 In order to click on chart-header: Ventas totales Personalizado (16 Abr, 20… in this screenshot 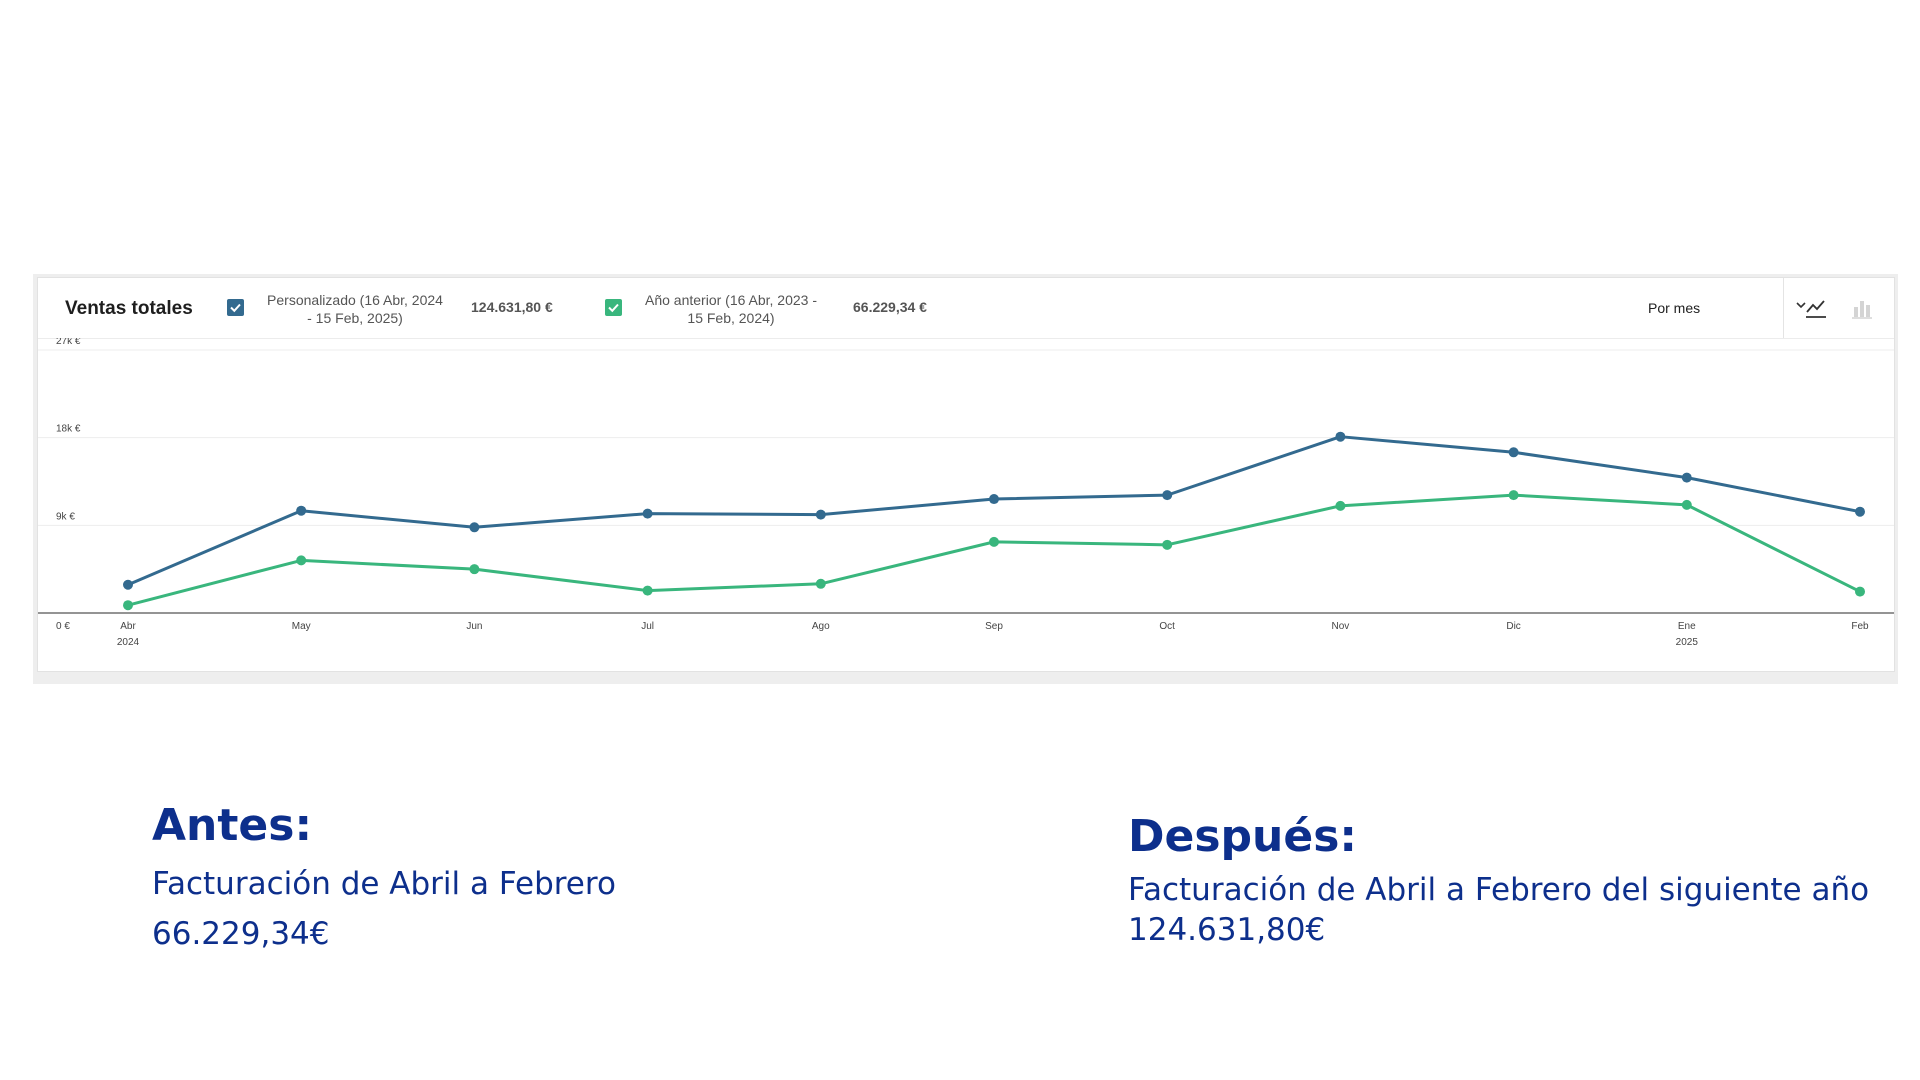, I will do `click(966, 308)`.